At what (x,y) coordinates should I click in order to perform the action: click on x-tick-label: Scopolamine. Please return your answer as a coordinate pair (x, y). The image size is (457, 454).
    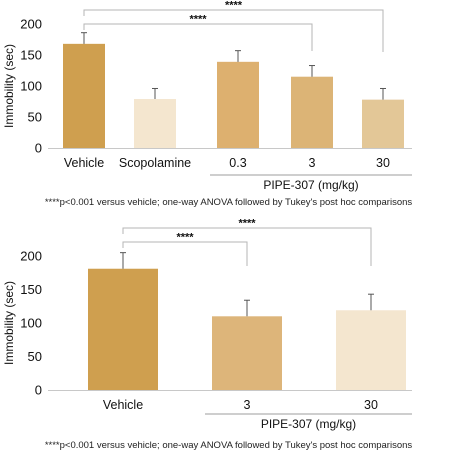
    Looking at the image, I should click on (155, 163).